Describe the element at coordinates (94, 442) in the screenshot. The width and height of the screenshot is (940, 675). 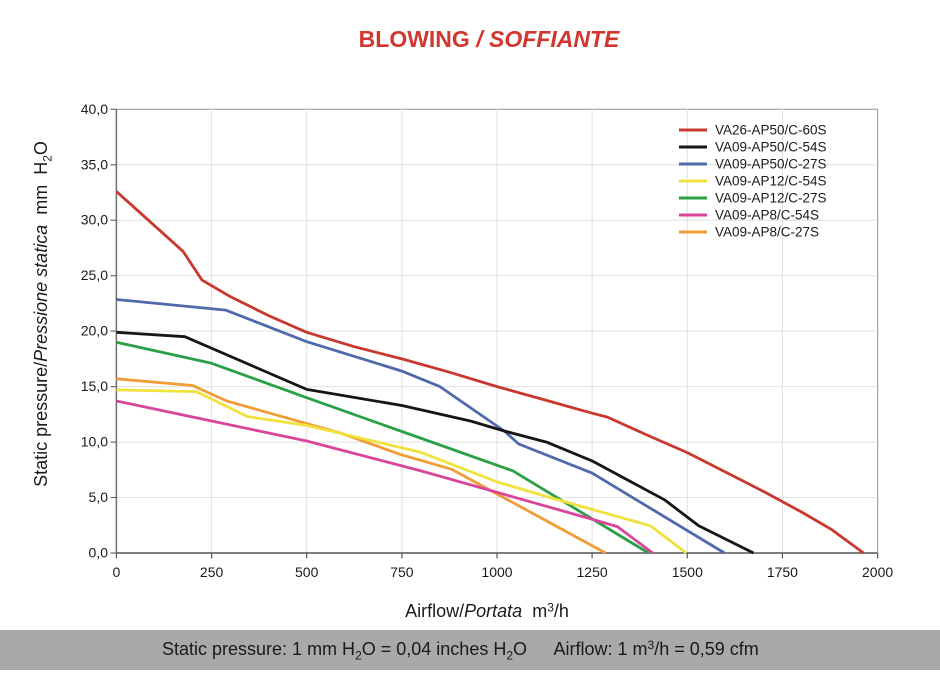
I see `svg-text: 10,0` at that location.